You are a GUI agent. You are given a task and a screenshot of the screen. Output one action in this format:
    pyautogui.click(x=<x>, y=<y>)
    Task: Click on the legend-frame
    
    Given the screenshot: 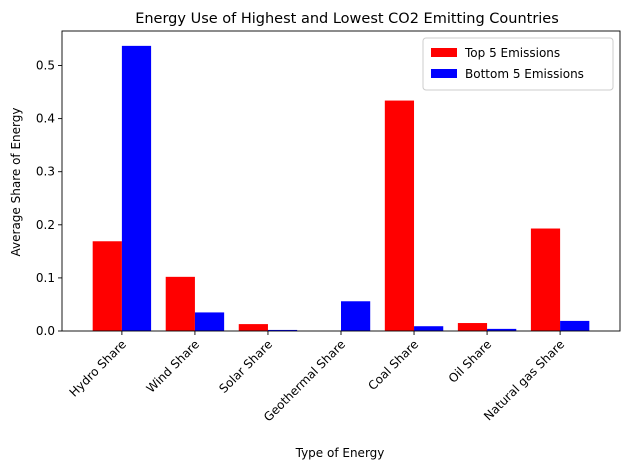 What is the action you would take?
    pyautogui.click(x=518, y=64)
    